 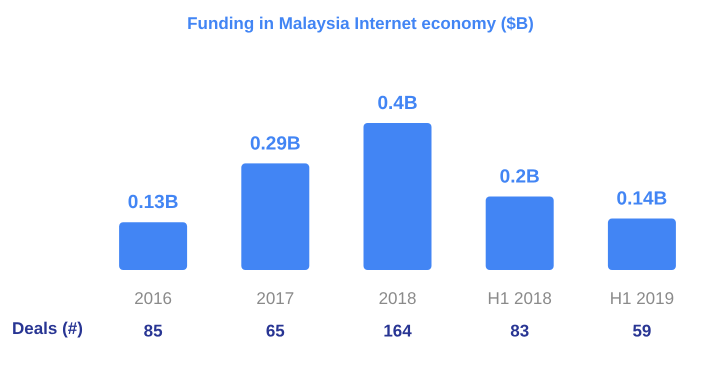 What do you see at coordinates (642, 331) in the screenshot?
I see `text: 59` at bounding box center [642, 331].